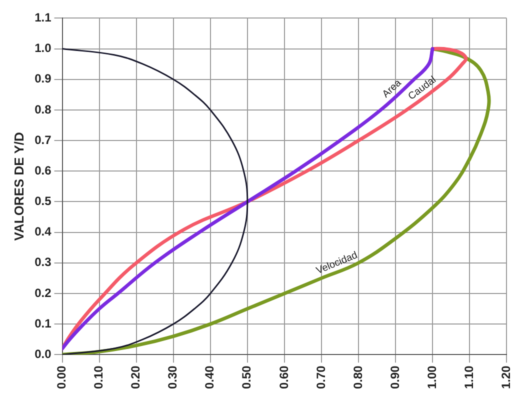 This screenshot has height=400, width=532. Describe the element at coordinates (283, 377) in the screenshot. I see `x-tick-label: 0.60` at that location.